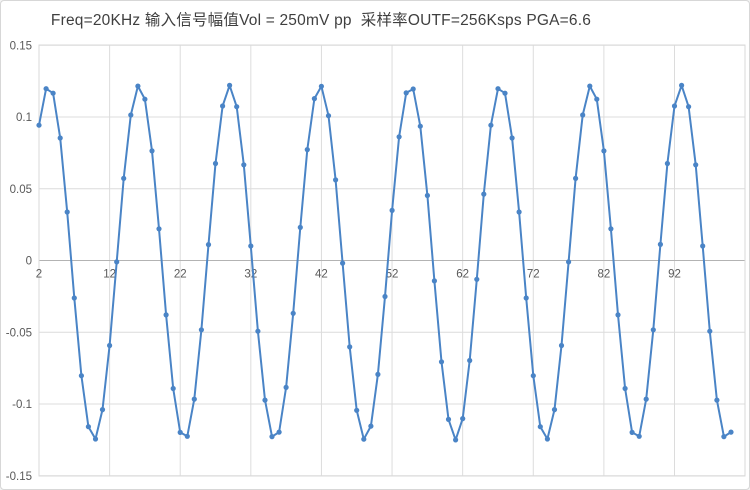  Describe the element at coordinates (109, 275) in the screenshot. I see `x-tick-label: 12` at that location.